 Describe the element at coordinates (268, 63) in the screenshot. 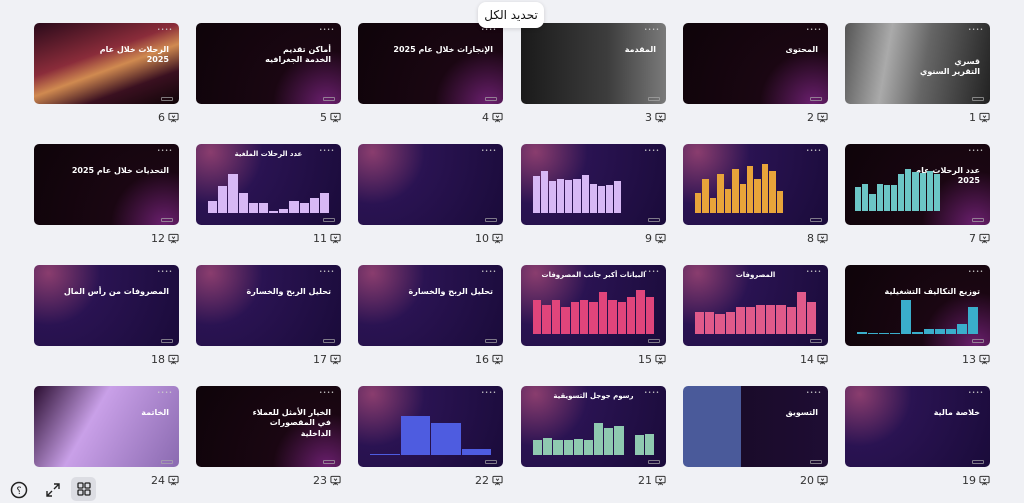

I see `slide-thumbnail-5: •••• أماكن تقديم الخدمة الجغرافيه` at that location.